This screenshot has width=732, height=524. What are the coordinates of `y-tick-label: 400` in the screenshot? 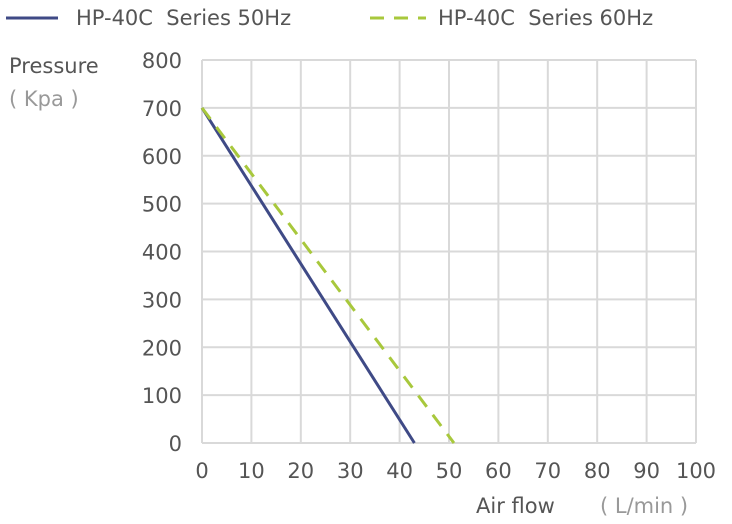 It's located at (162, 253).